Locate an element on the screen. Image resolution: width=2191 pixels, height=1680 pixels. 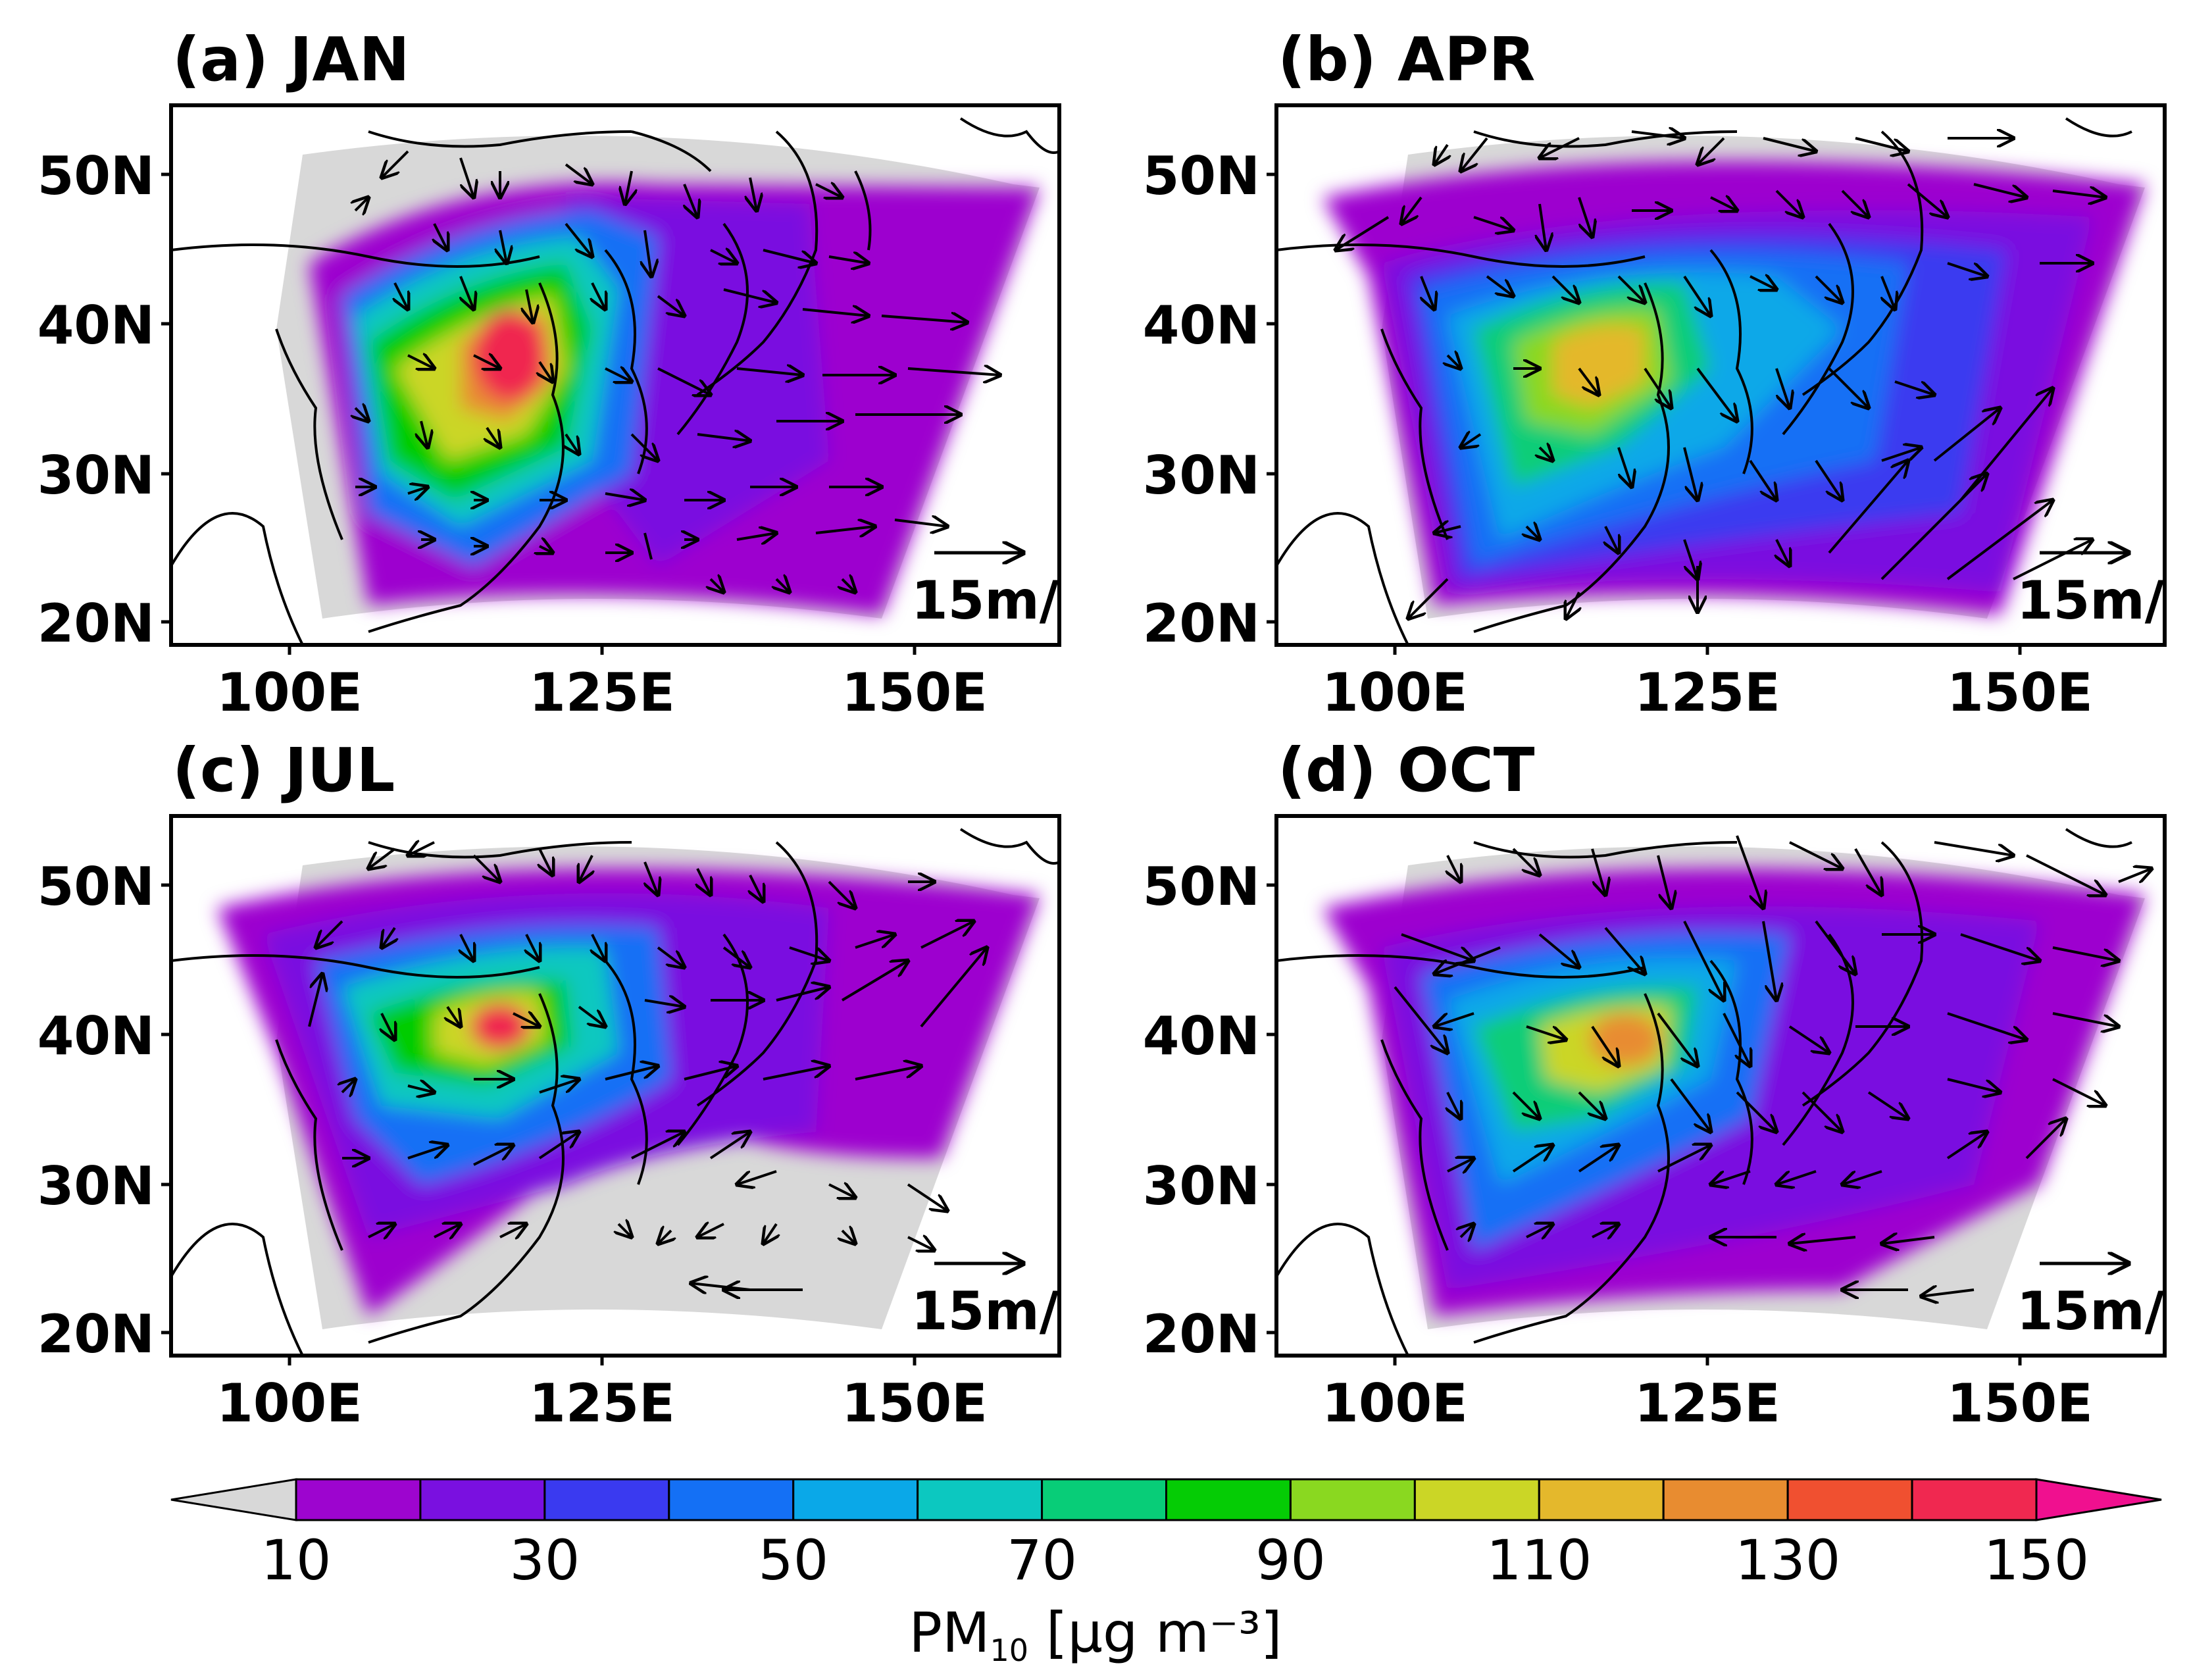
colorbar-tick-label: 50 is located at coordinates (793, 1560).